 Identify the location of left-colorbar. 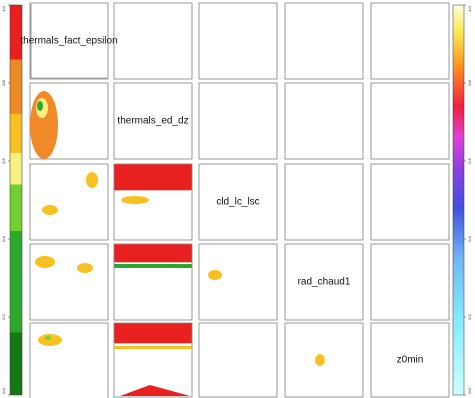
(16, 200).